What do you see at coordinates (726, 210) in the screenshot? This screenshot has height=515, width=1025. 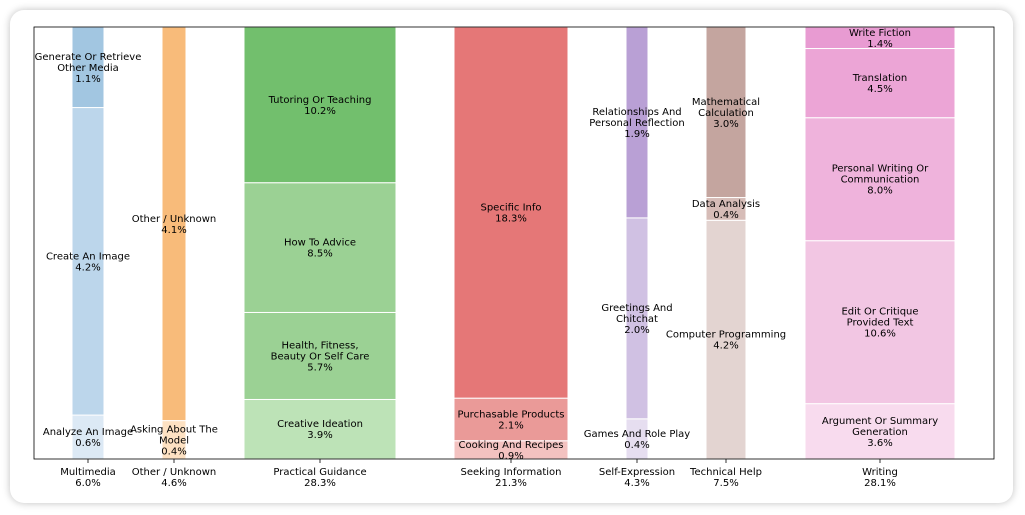 I see `segment-label-data-analysis: Data Analysis 0.4%` at bounding box center [726, 210].